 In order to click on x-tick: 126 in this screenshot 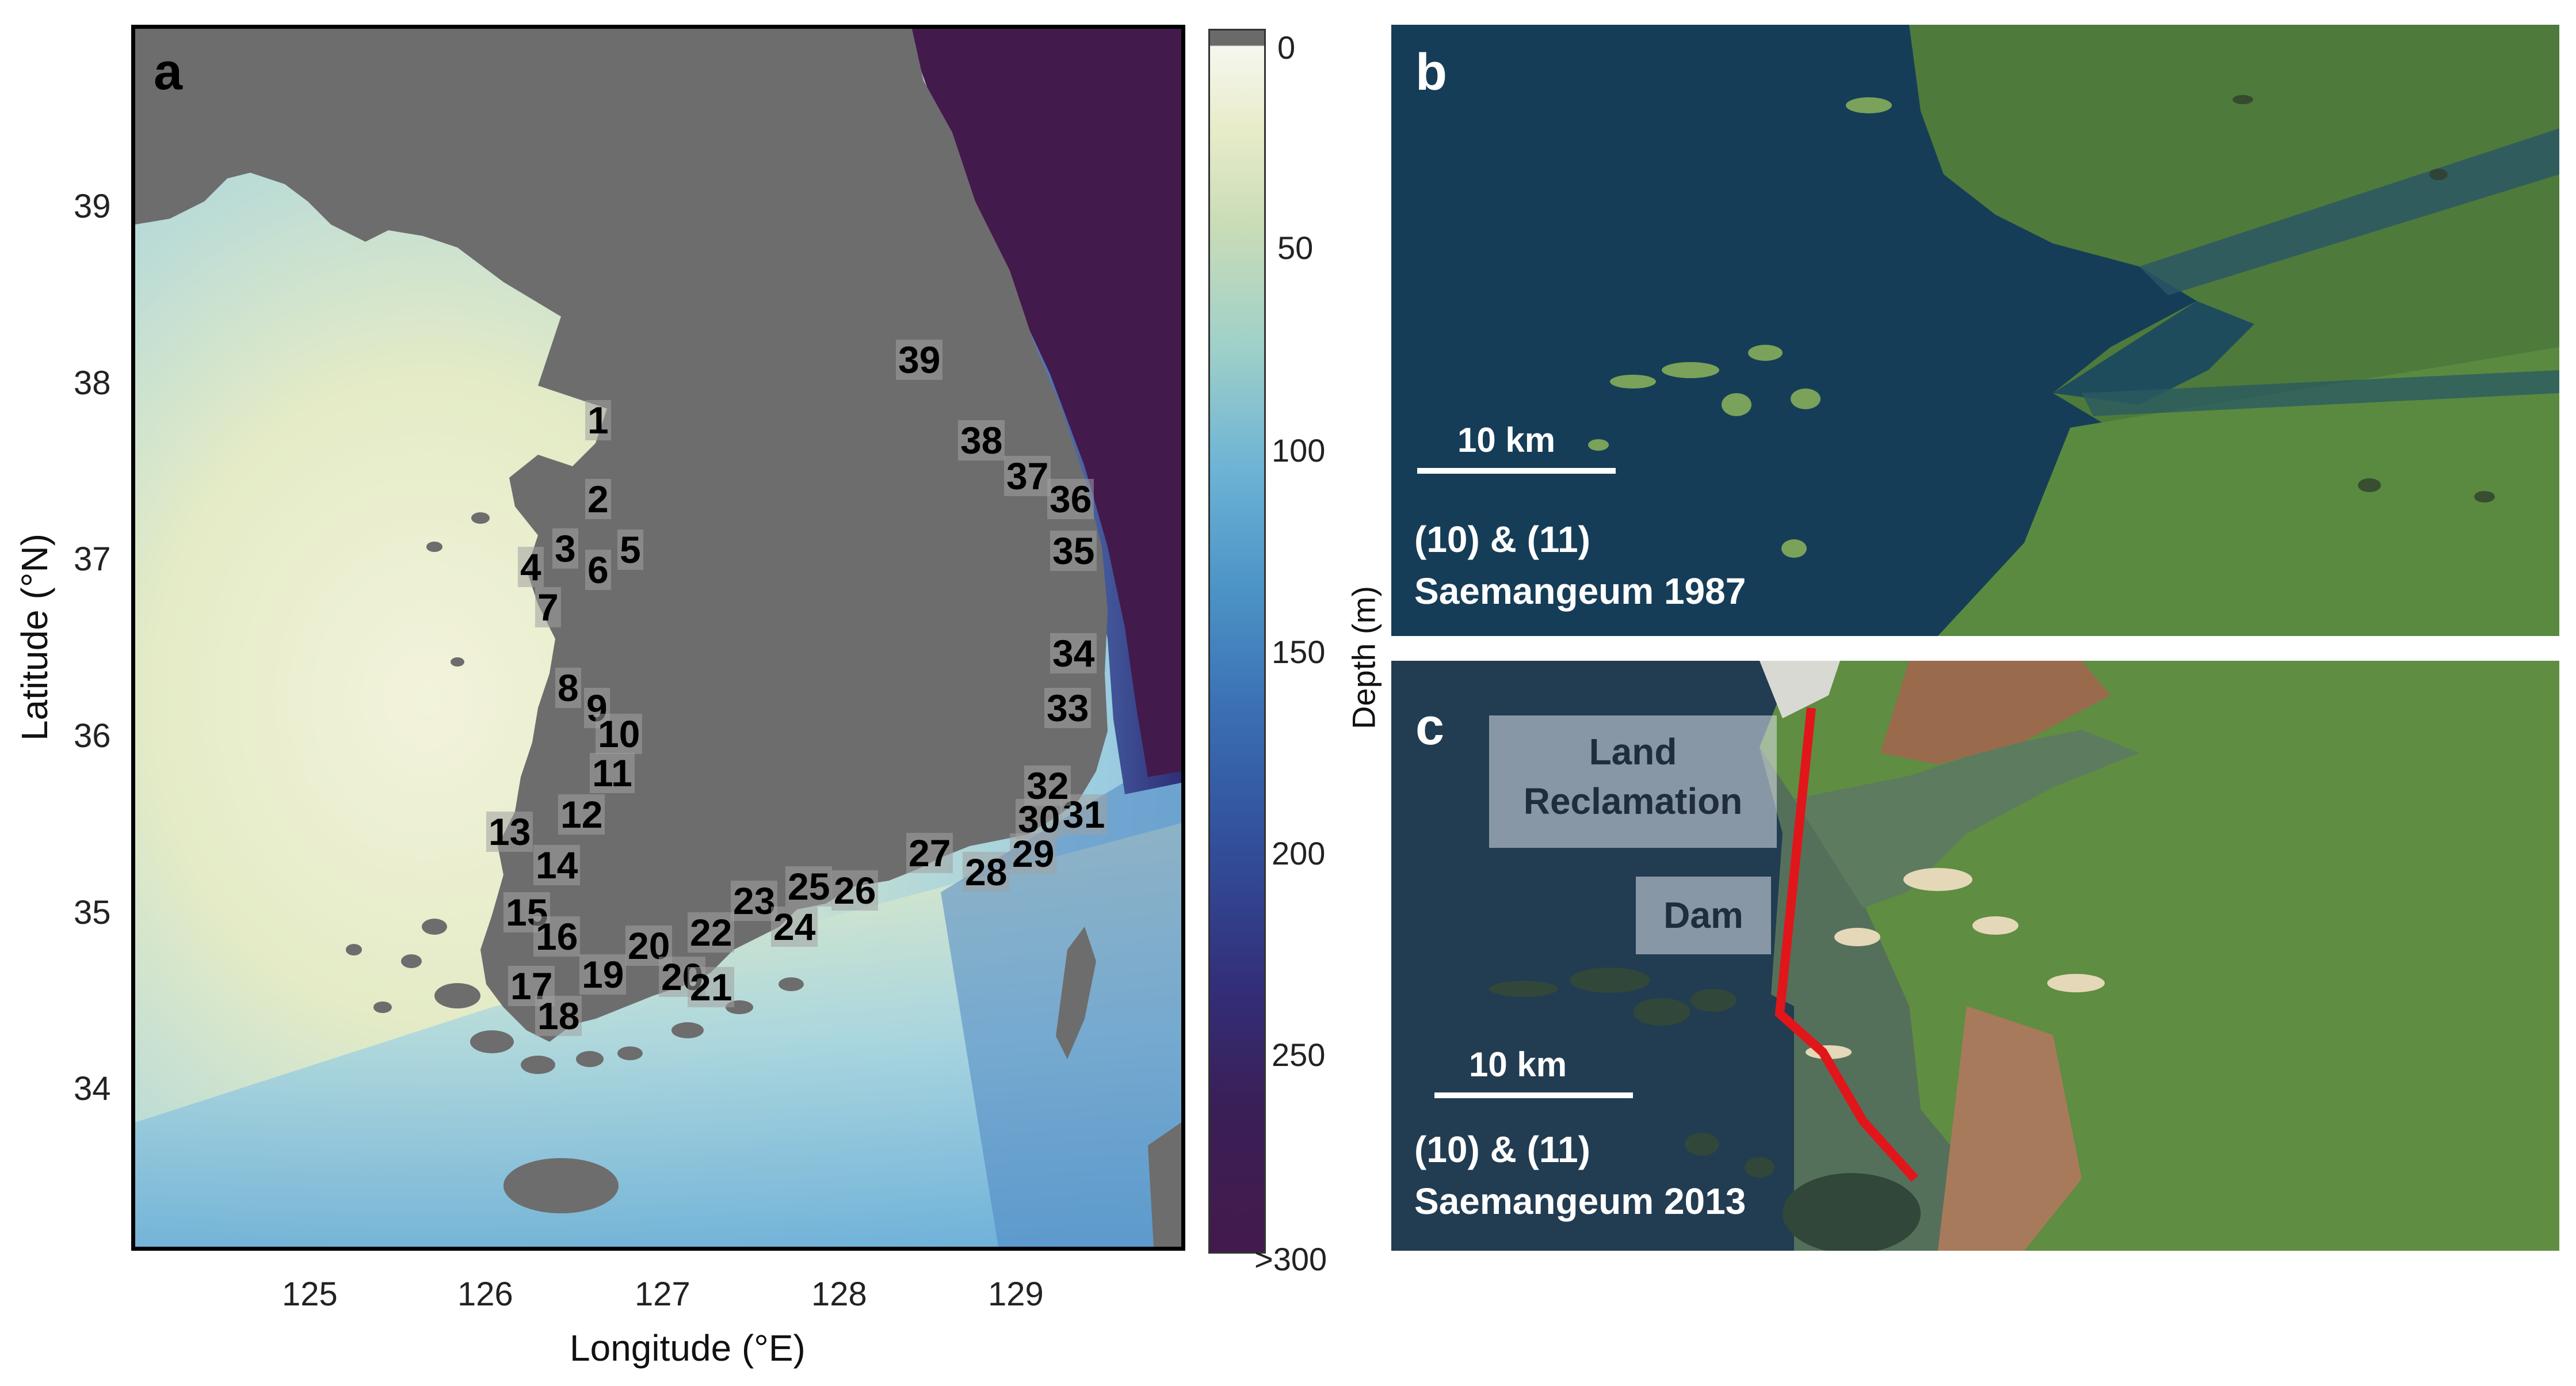, I will do `click(485, 1294)`.